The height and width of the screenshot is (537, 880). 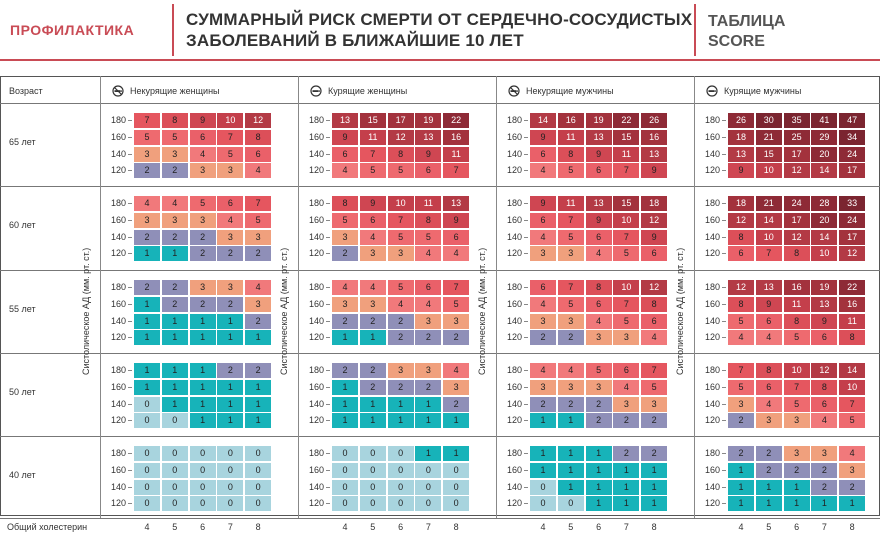 I want to click on risk-cell: 8, so click(x=345, y=203).